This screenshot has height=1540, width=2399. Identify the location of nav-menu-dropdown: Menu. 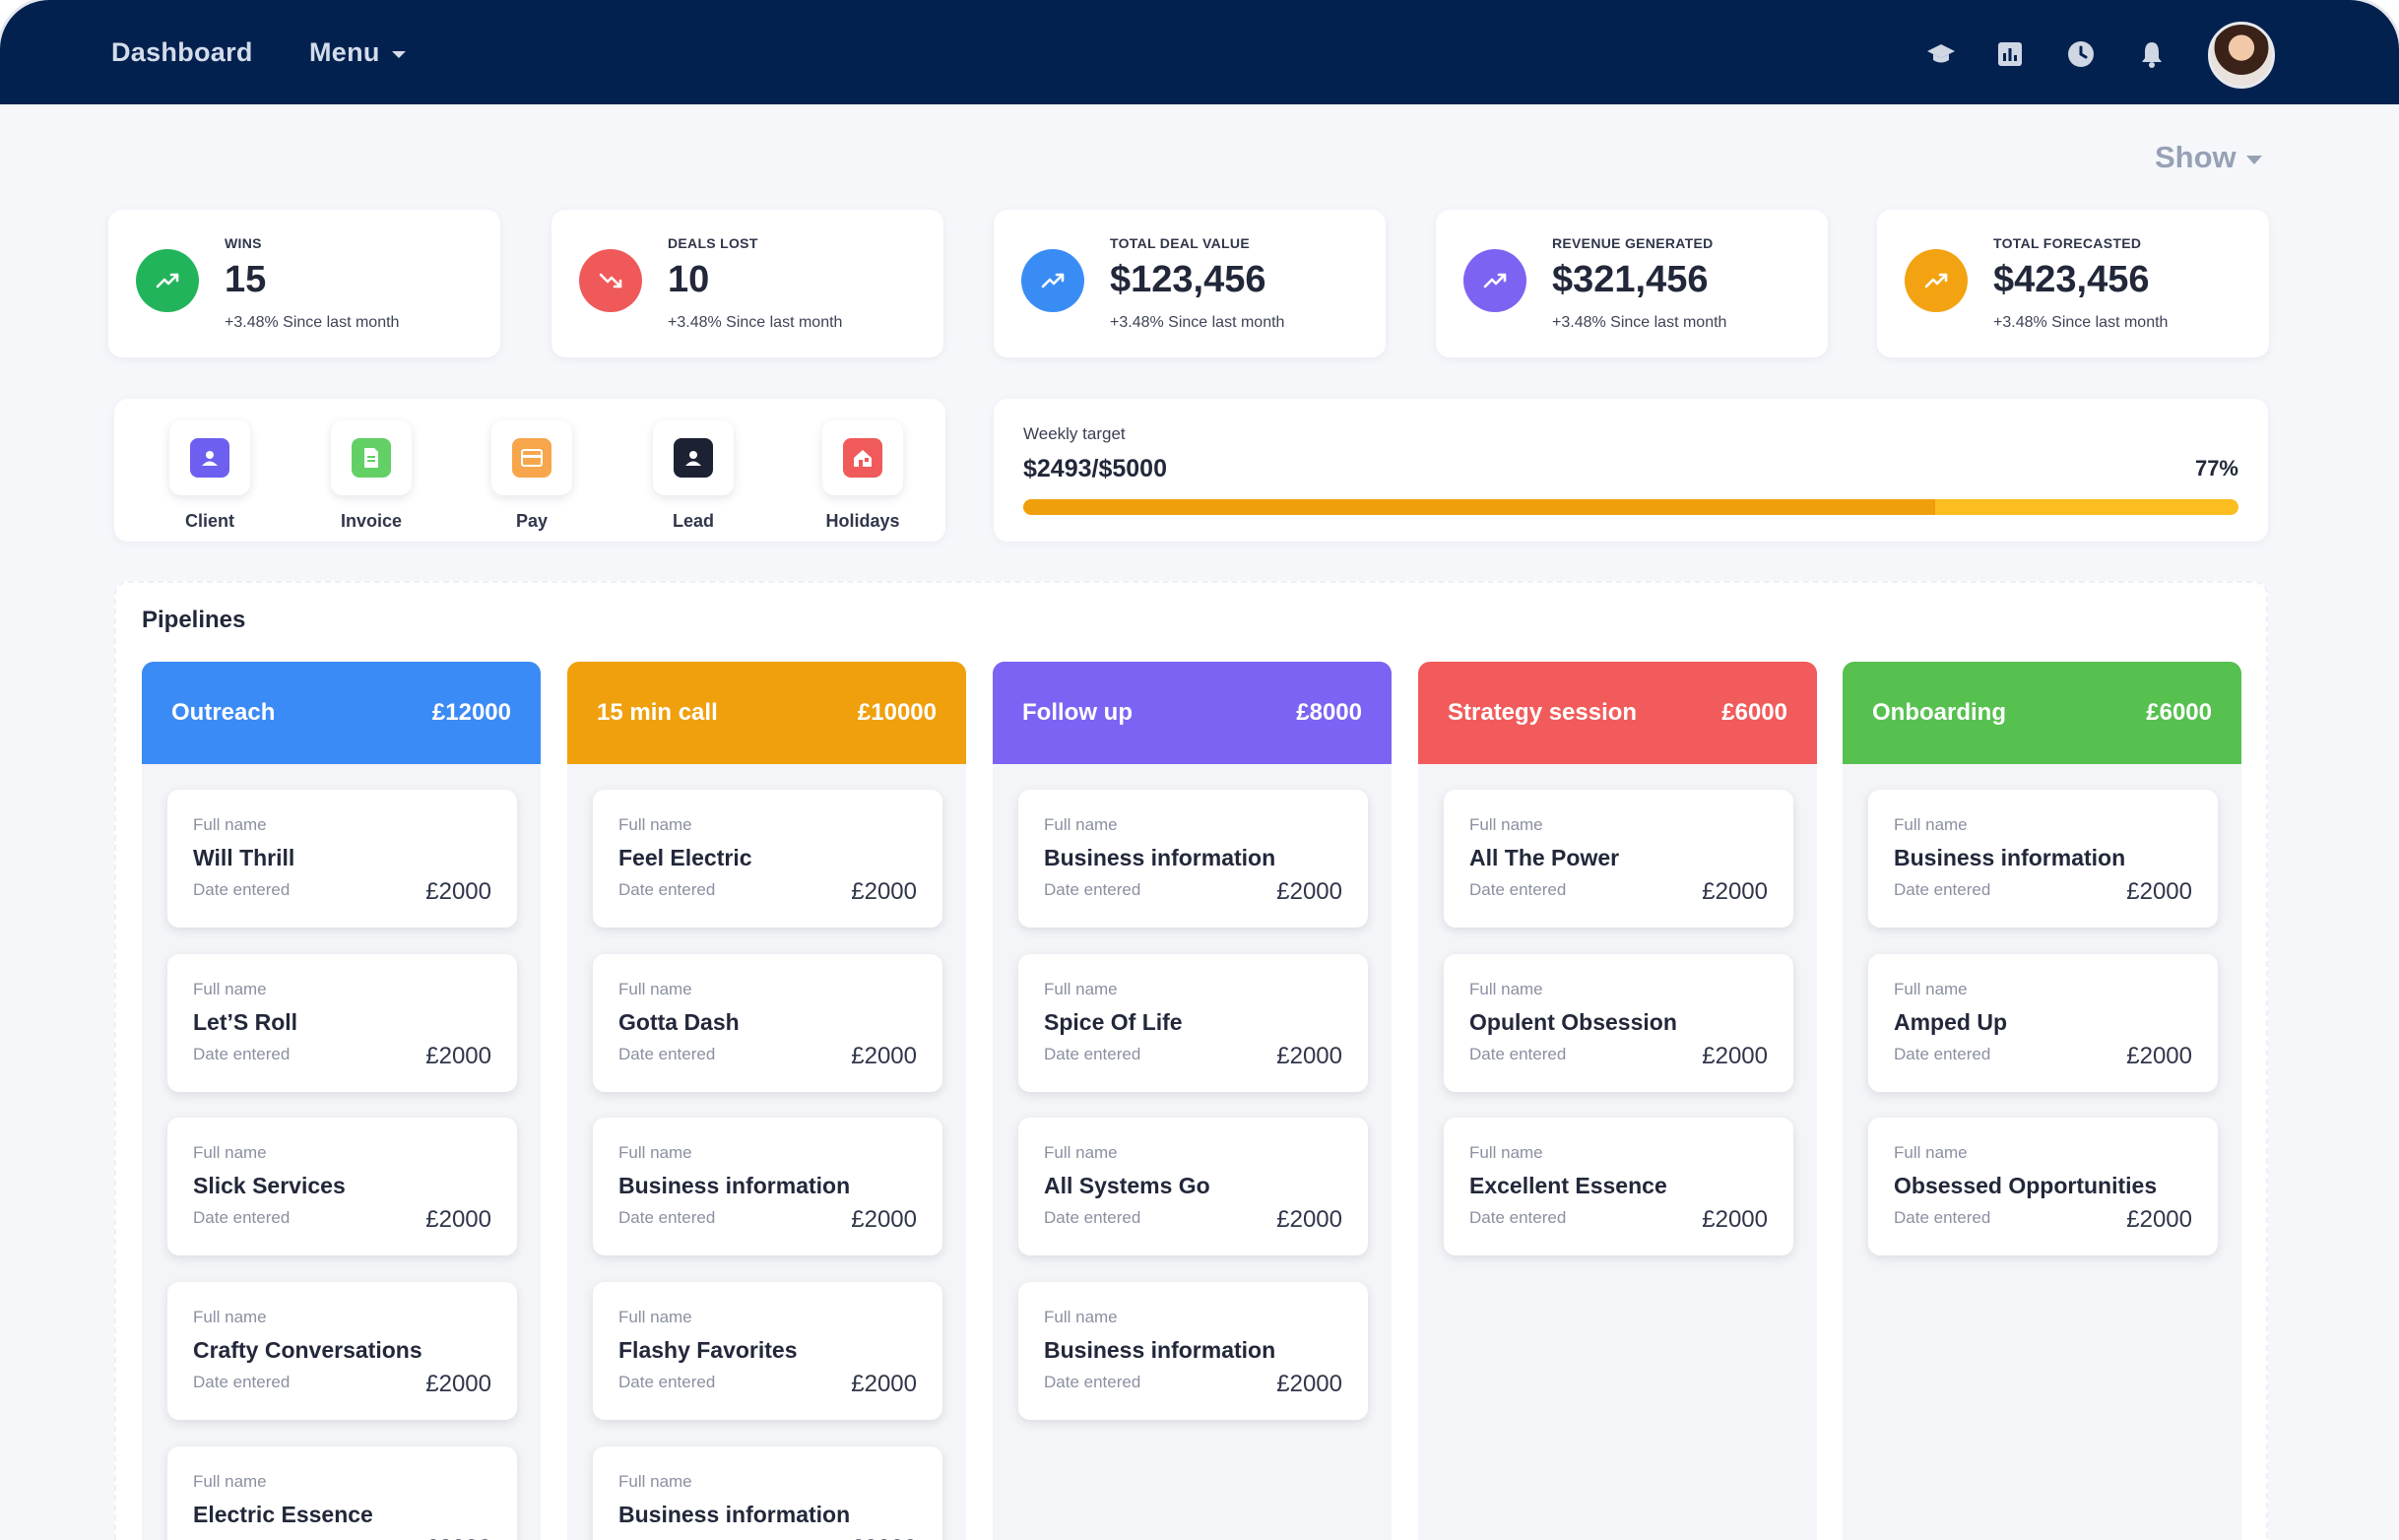
(357, 52).